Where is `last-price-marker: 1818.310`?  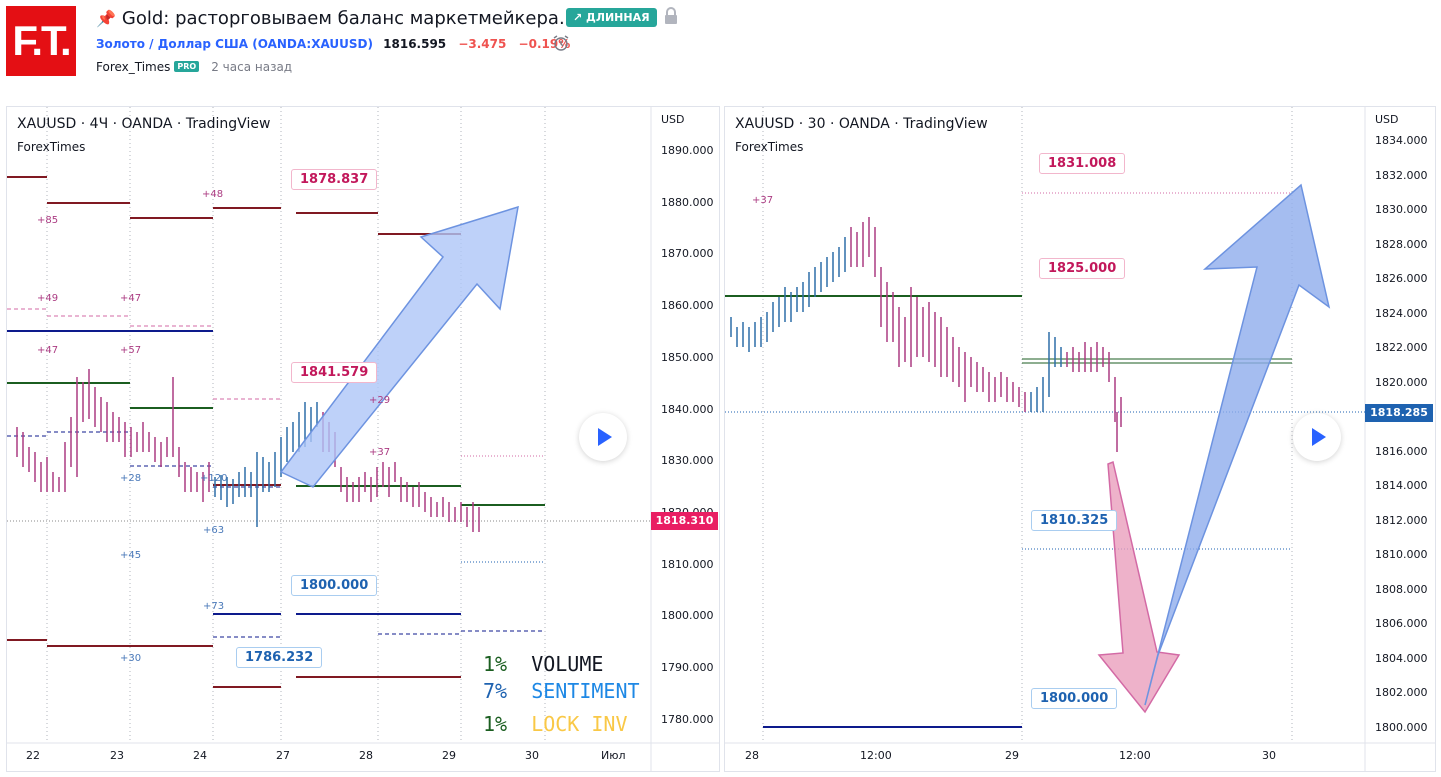 last-price-marker: 1818.310 is located at coordinates (684, 521).